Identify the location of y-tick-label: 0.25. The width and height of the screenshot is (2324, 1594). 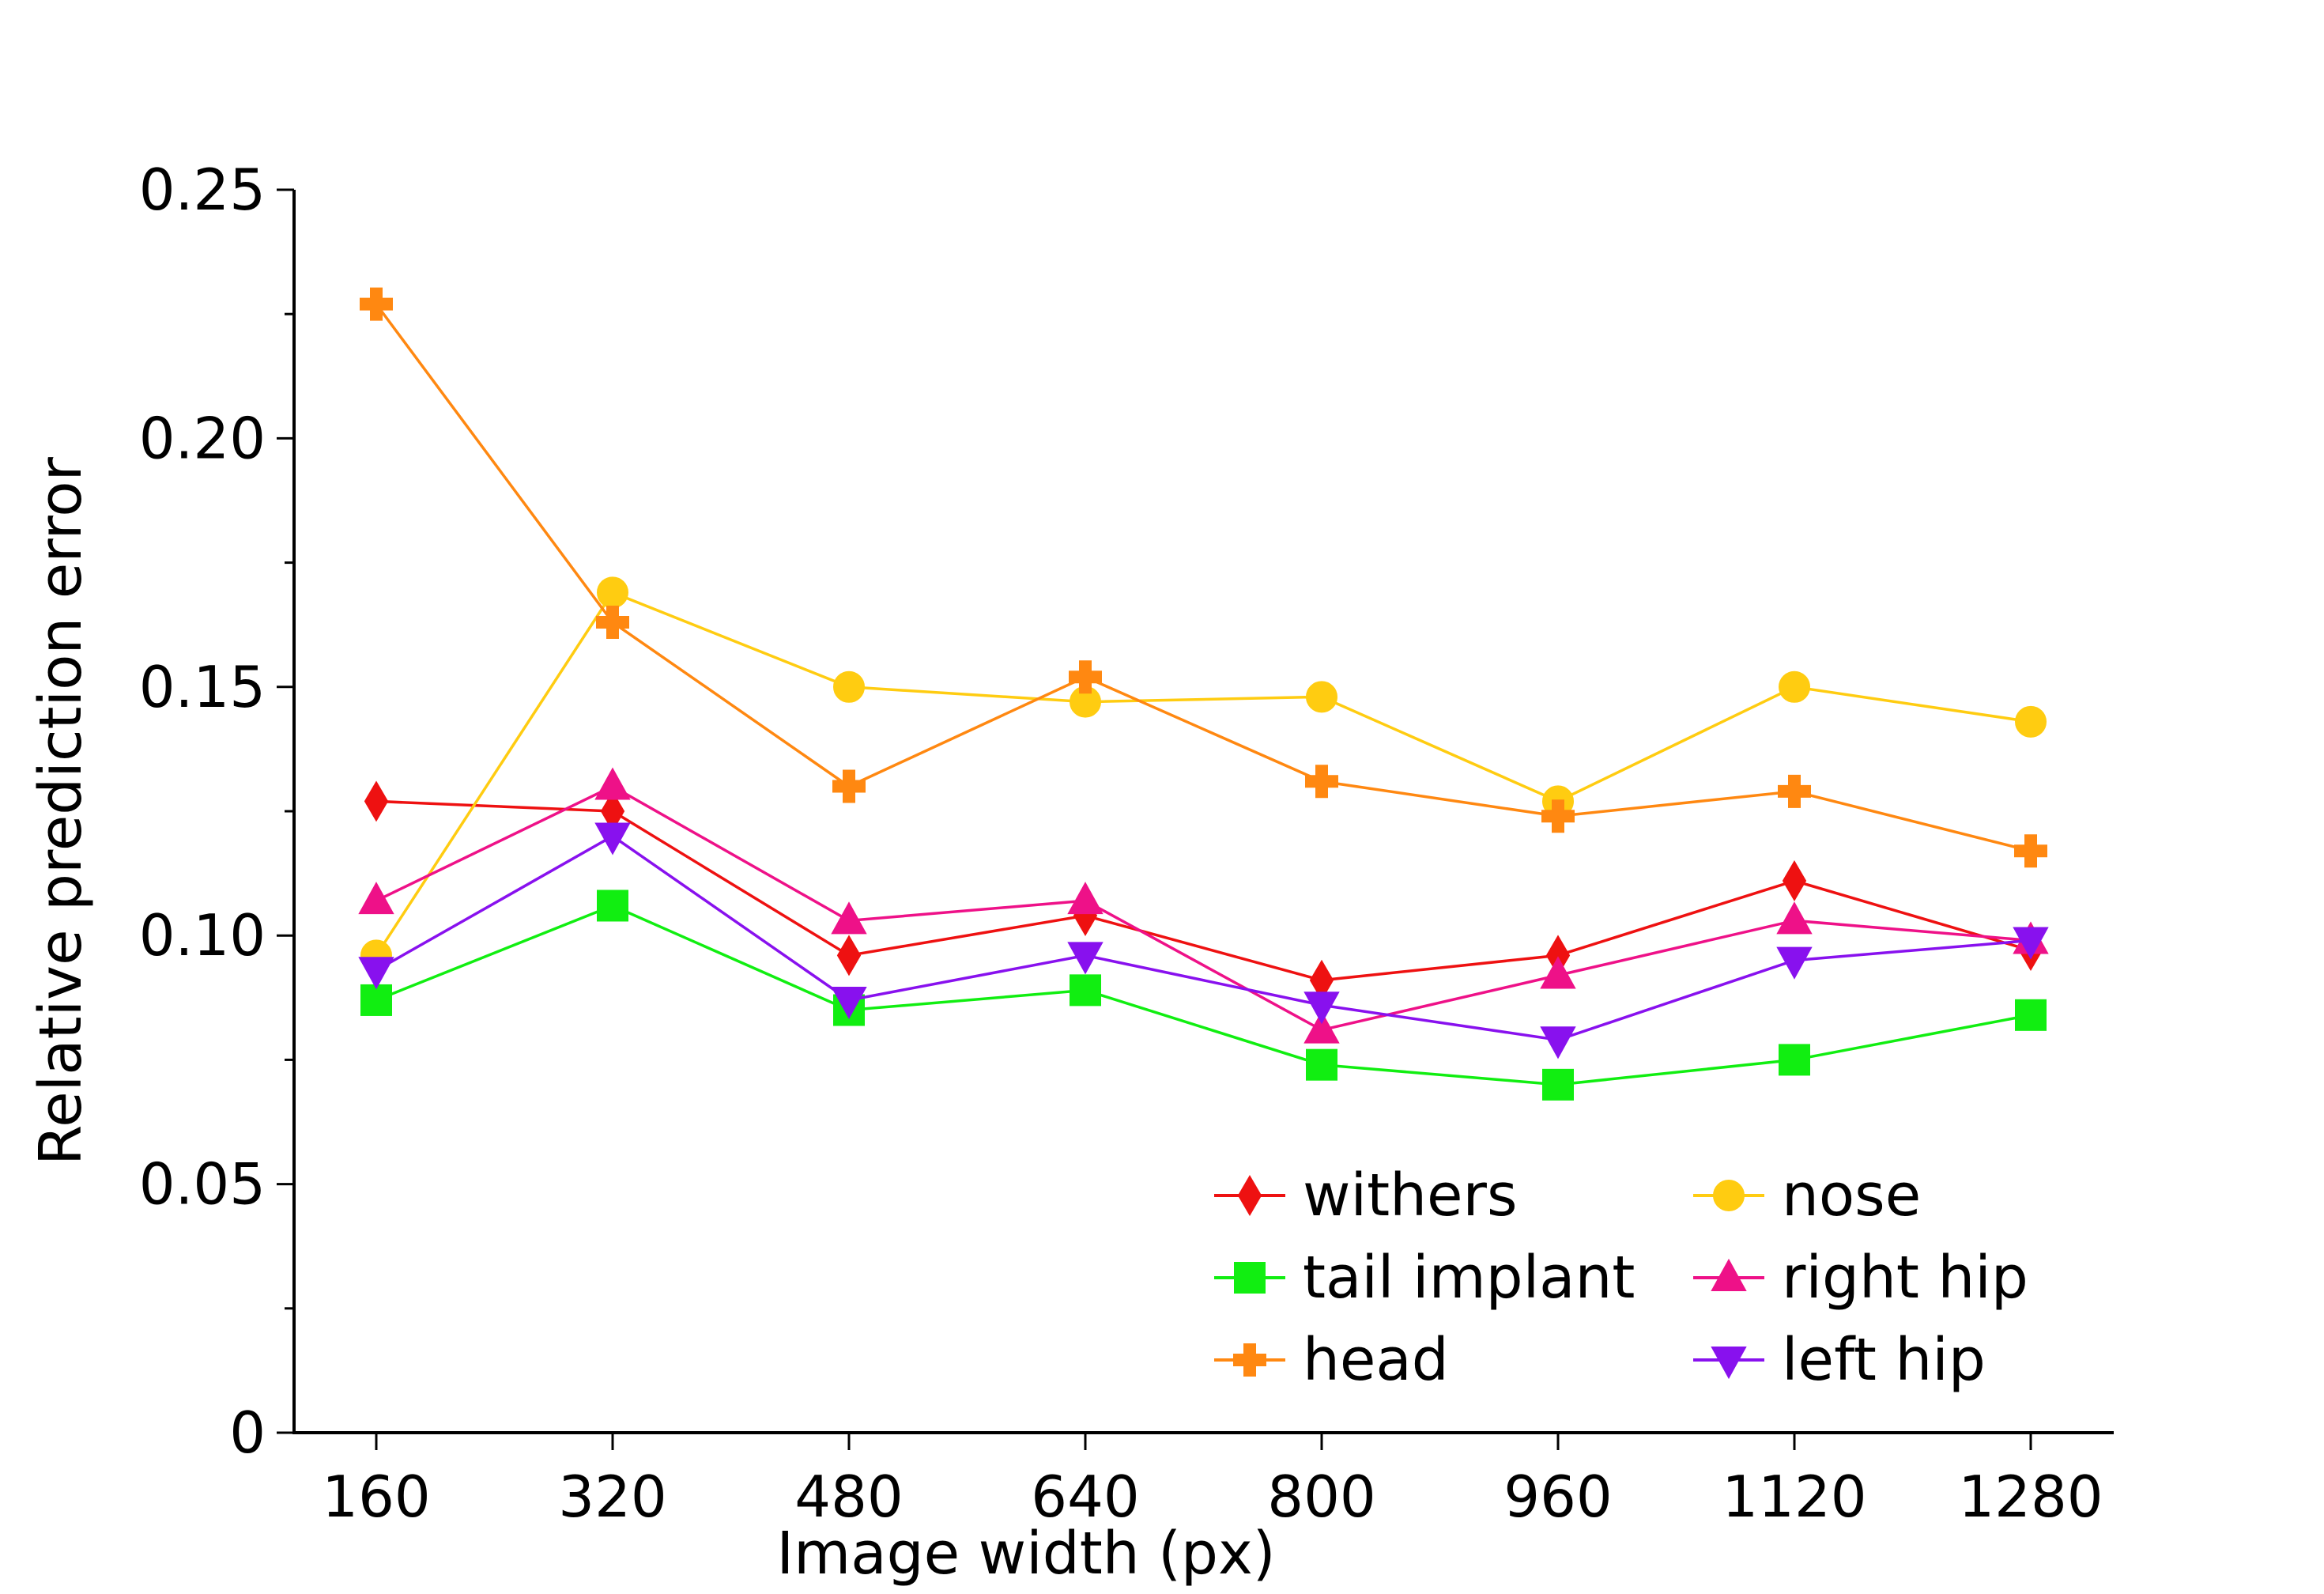
(202, 190).